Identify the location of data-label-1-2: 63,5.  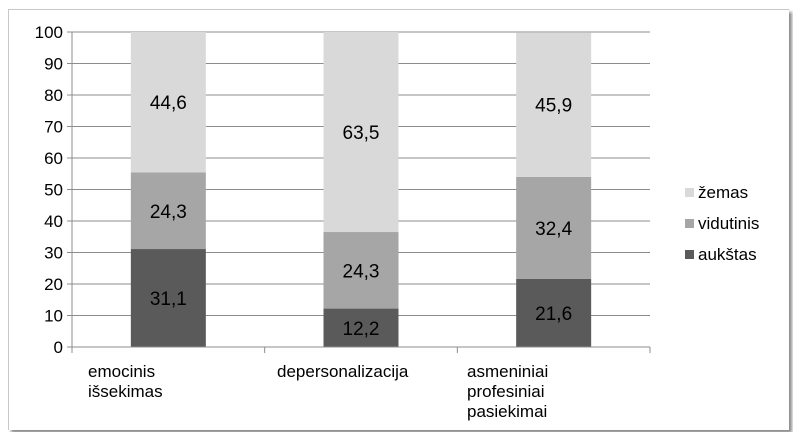
(361, 133).